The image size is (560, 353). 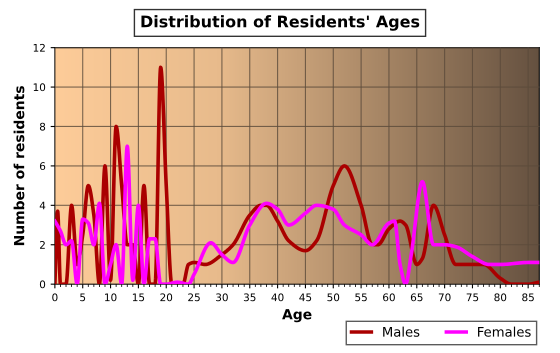 I want to click on x-tick-label: 25, so click(x=194, y=297).